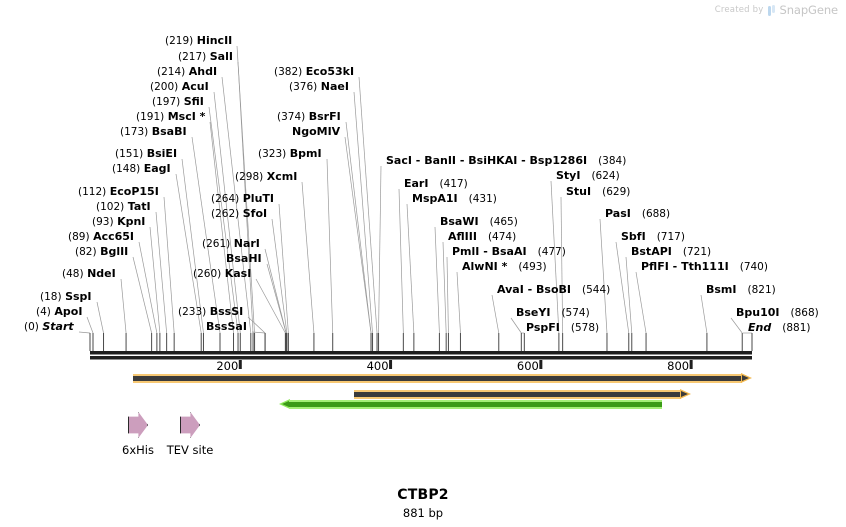 This screenshot has width=846, height=527. I want to click on enzyme-name: ApoI, so click(68, 311).